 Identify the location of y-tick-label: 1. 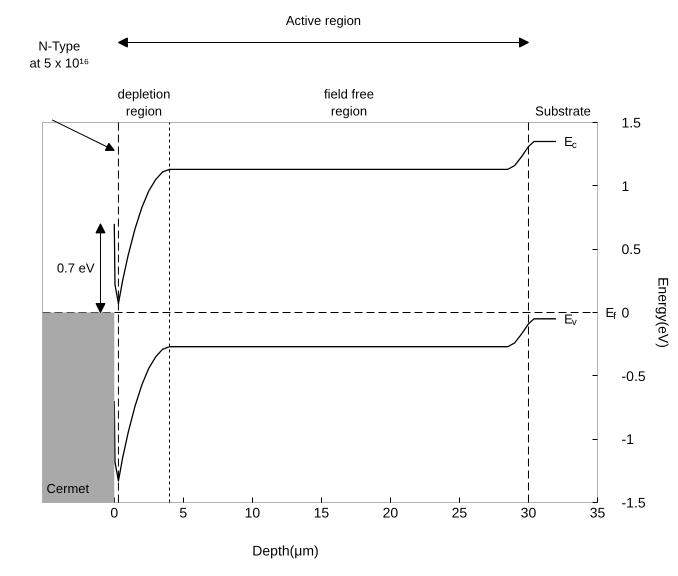
(626, 186).